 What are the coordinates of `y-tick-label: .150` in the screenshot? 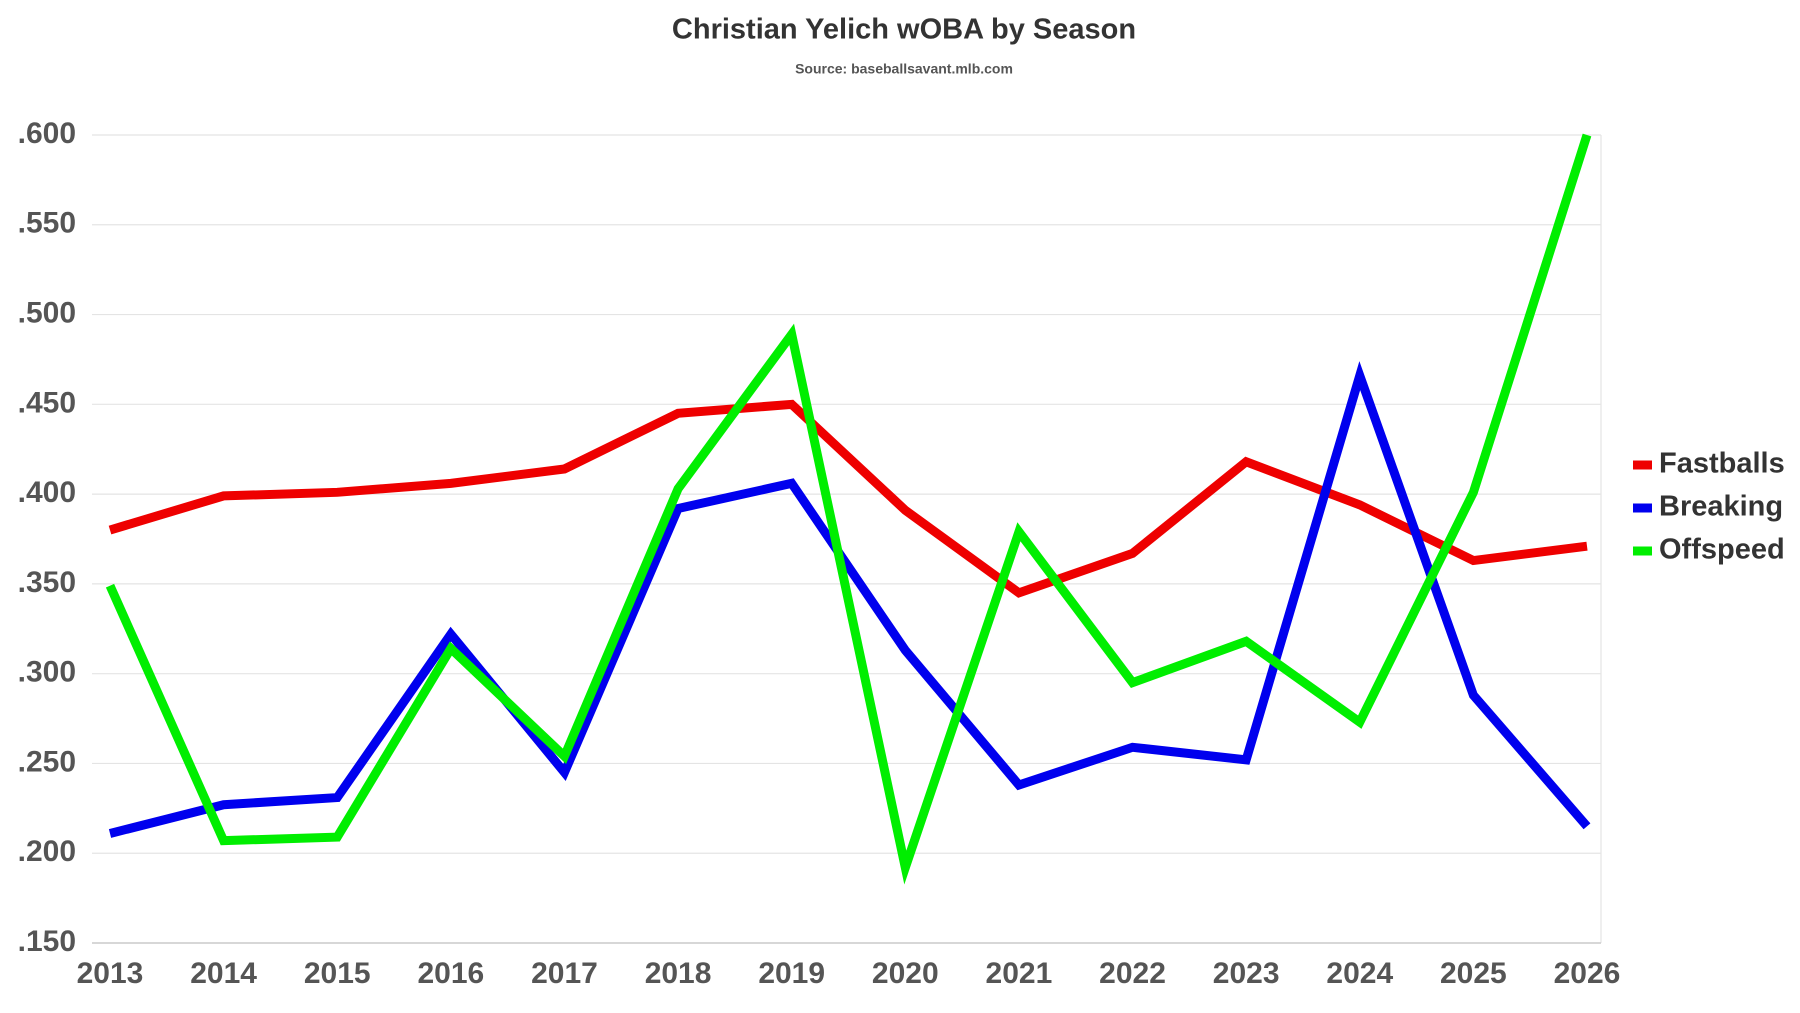 It's located at (47, 941).